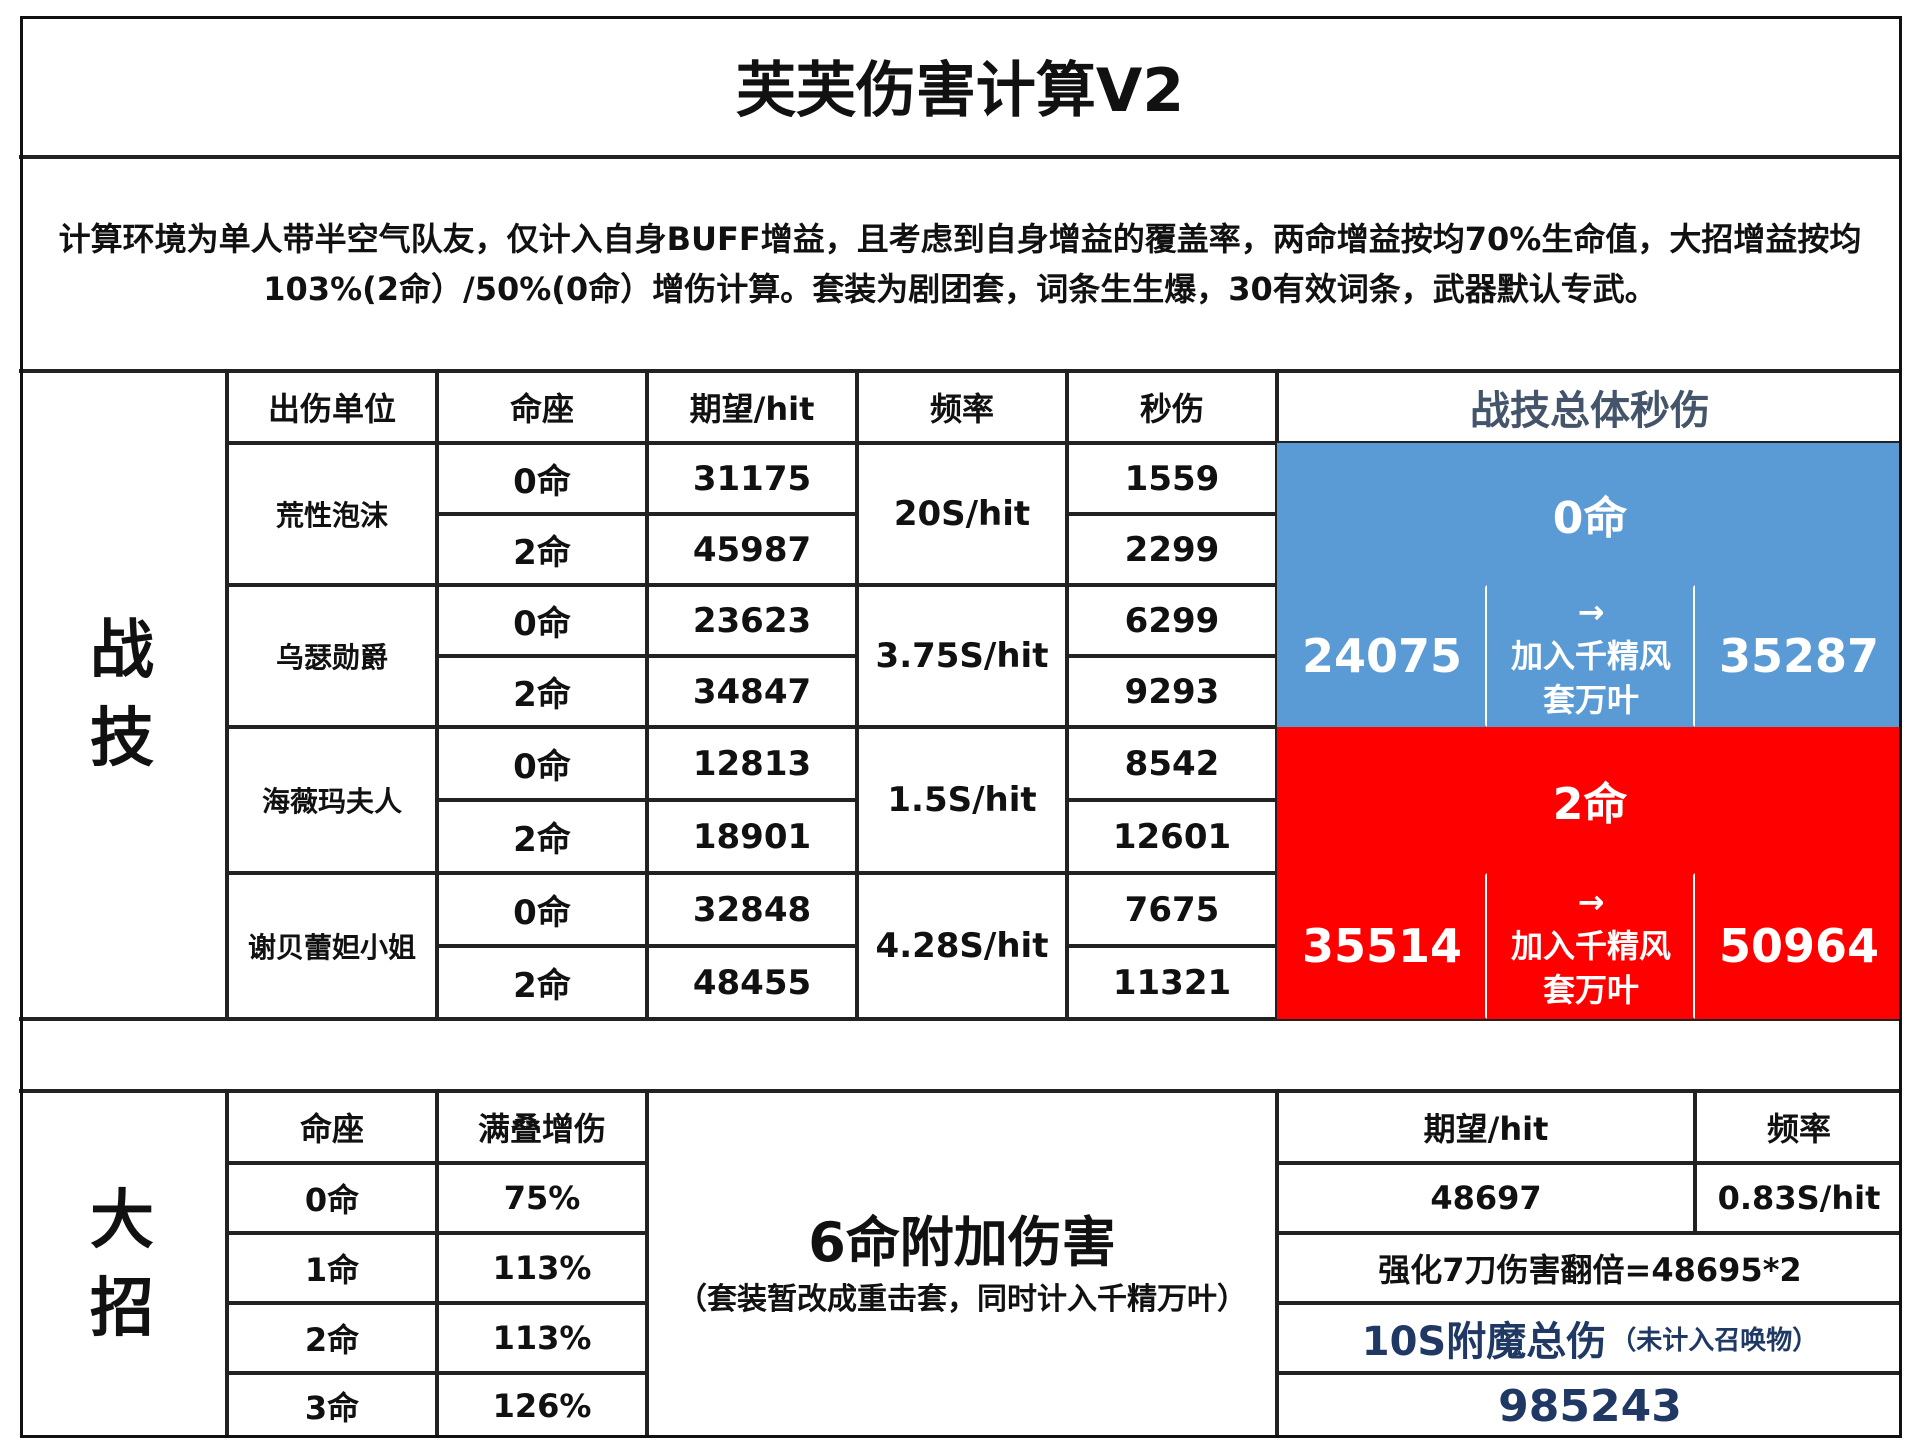 This screenshot has width=1920, height=1455. Describe the element at coordinates (752, 691) in the screenshot. I see `expected-cell: 34847` at that location.